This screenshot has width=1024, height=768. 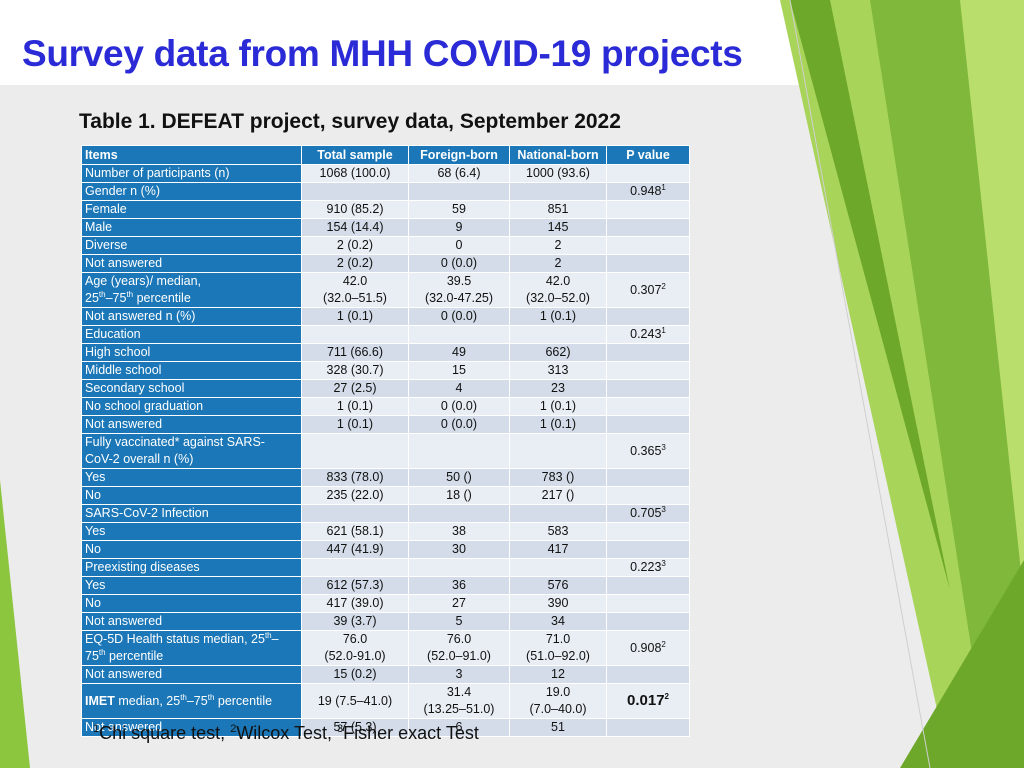 What do you see at coordinates (355, 388) in the screenshot?
I see `total-line: 27 (2.5)` at bounding box center [355, 388].